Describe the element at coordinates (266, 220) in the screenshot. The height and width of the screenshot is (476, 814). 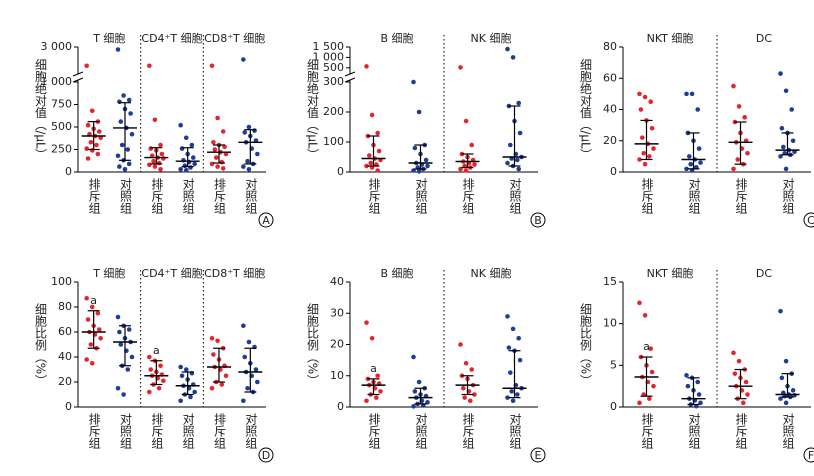
I see `panel-badge` at that location.